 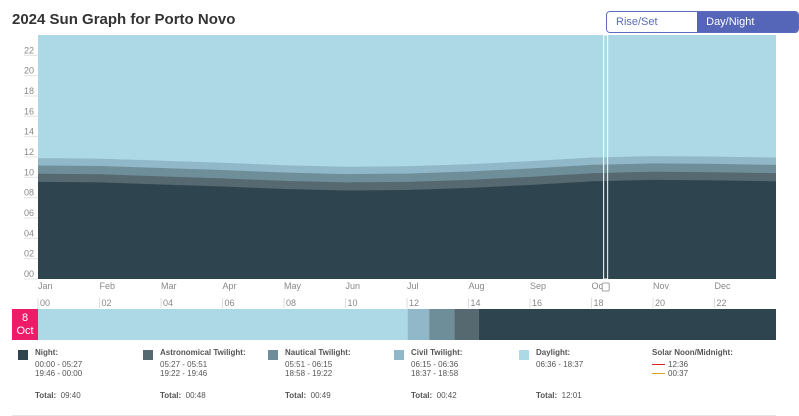 What do you see at coordinates (692, 352) in the screenshot?
I see `legend-solar-label: Solar Noon/Midnight:` at bounding box center [692, 352].